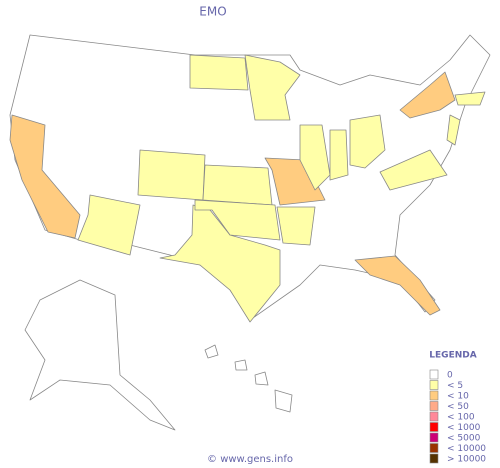 Image resolution: width=500 pixels, height=468 pixels. I want to click on legend-label: > 10000, so click(466, 460).